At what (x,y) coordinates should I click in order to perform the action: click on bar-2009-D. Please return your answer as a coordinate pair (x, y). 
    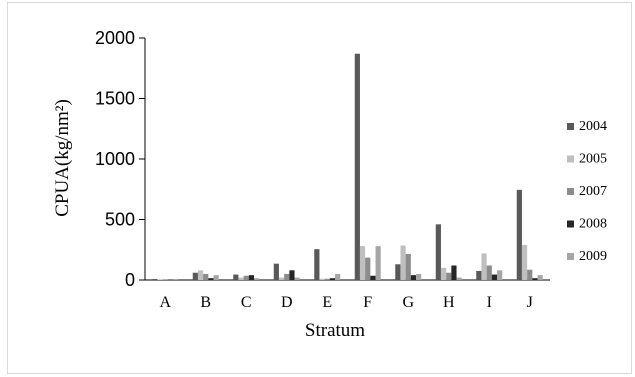
    Looking at the image, I should click on (297, 278).